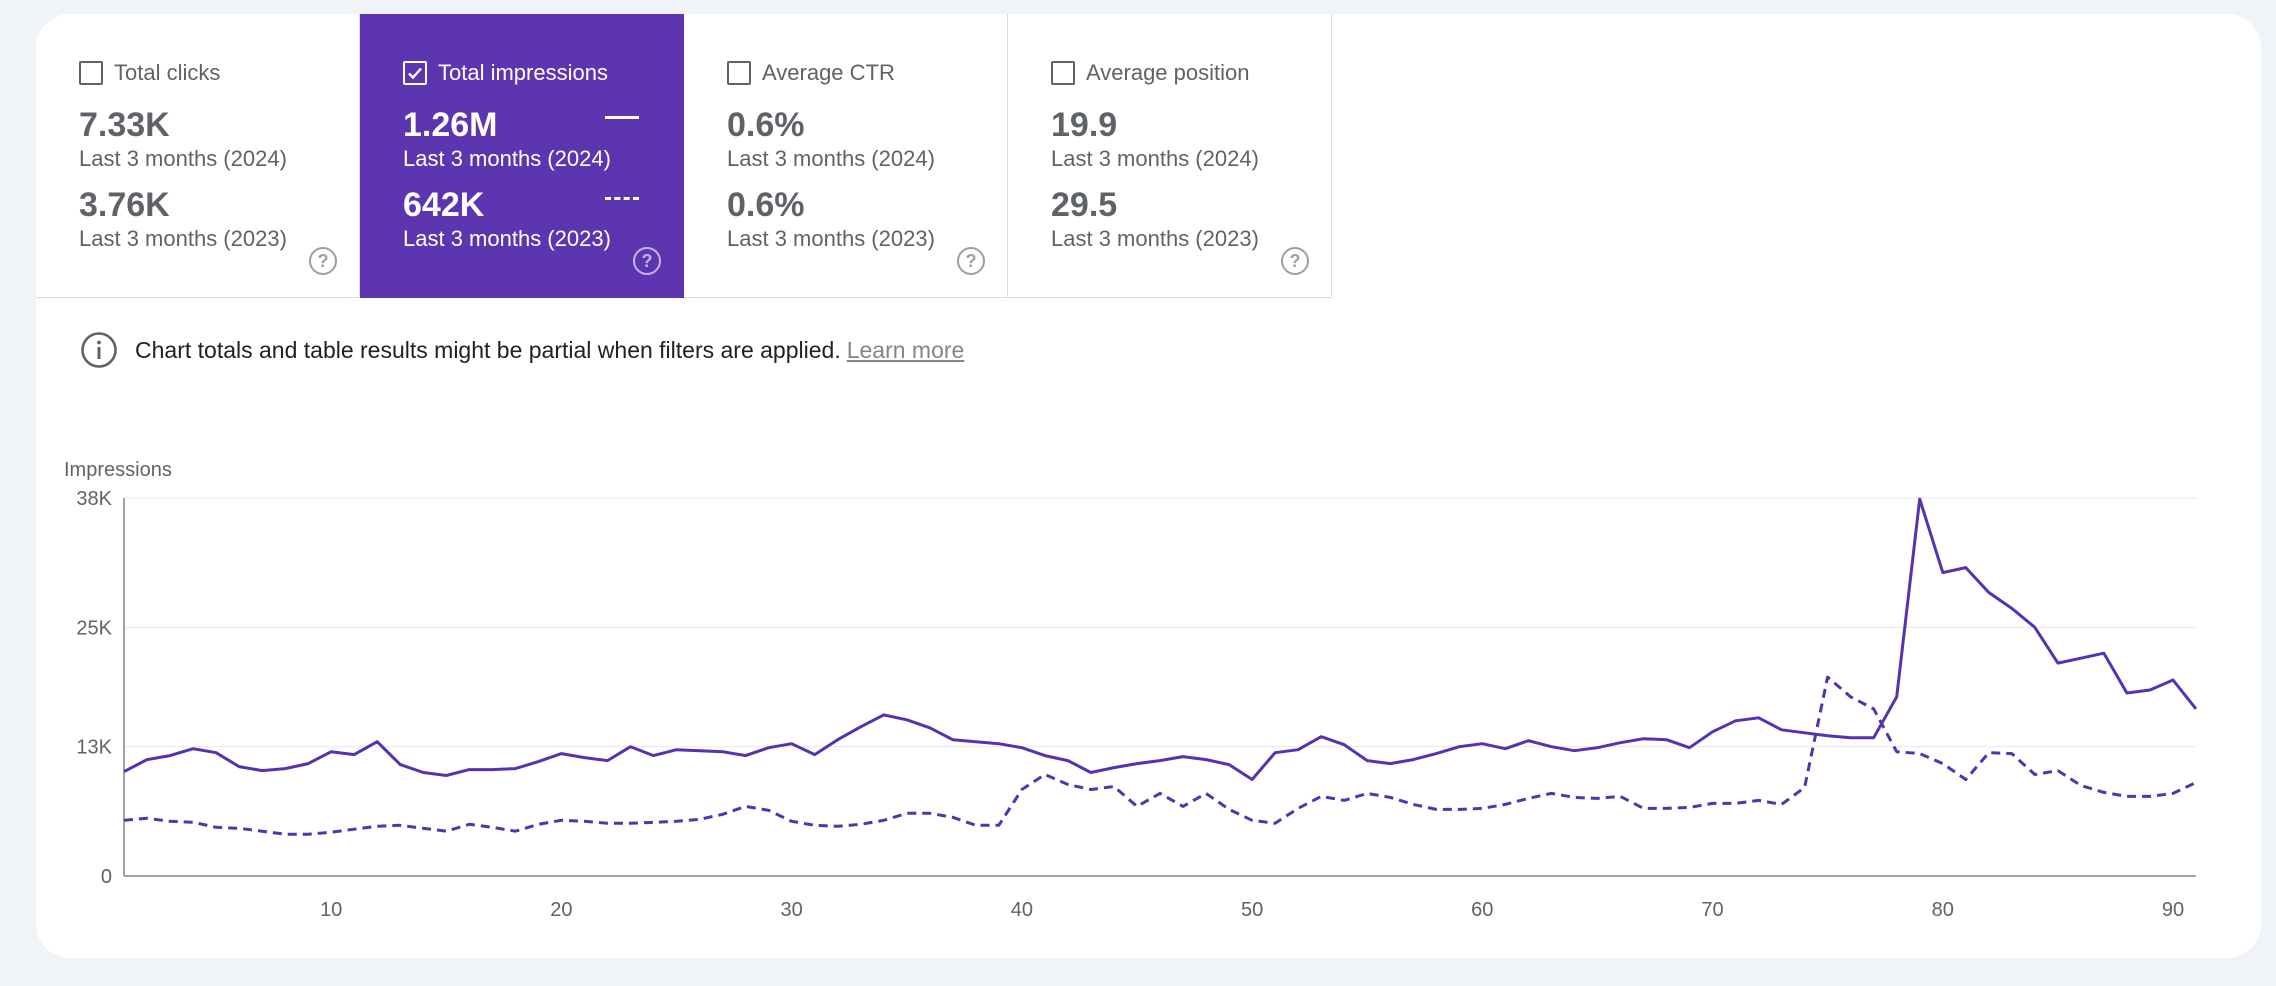 This screenshot has width=2276, height=986. Describe the element at coordinates (828, 72) in the screenshot. I see `metric-label: Average CTR` at that location.